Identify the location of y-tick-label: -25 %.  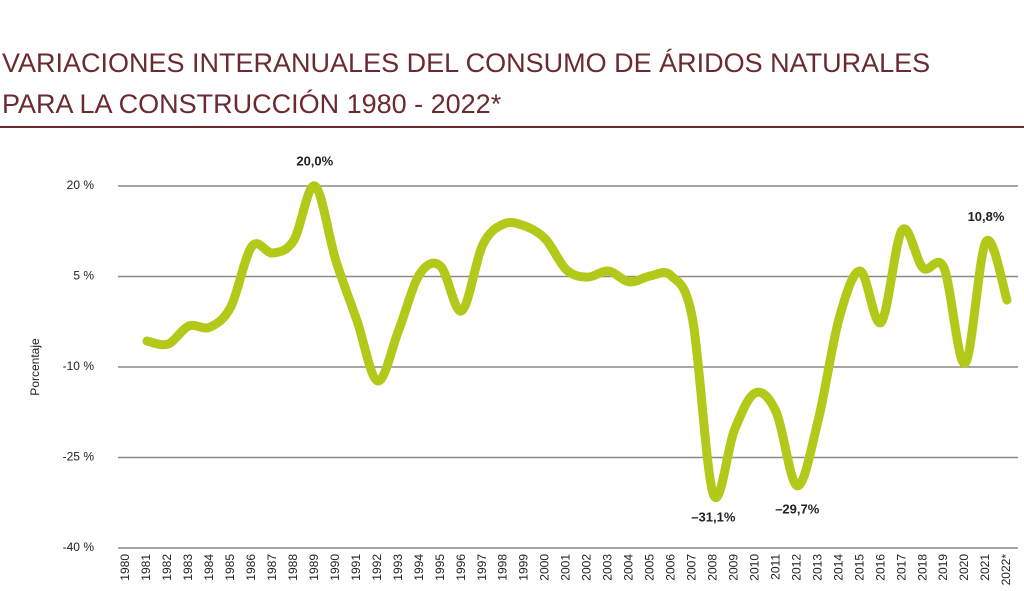
(79, 457).